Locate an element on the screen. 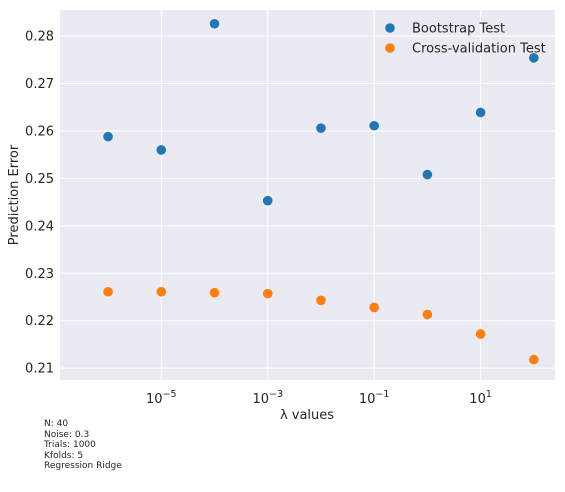 Image resolution: width=565 pixels, height=492 pixels. y-tick-label: 0.27 is located at coordinates (39, 84).